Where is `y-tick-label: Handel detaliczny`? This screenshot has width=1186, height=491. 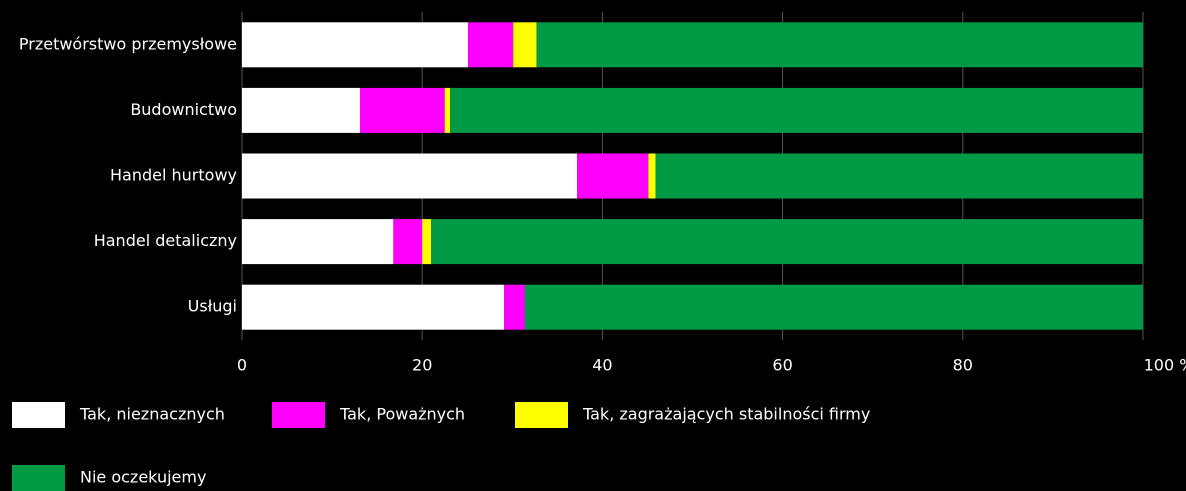 y-tick-label: Handel detaliczny is located at coordinates (165, 240).